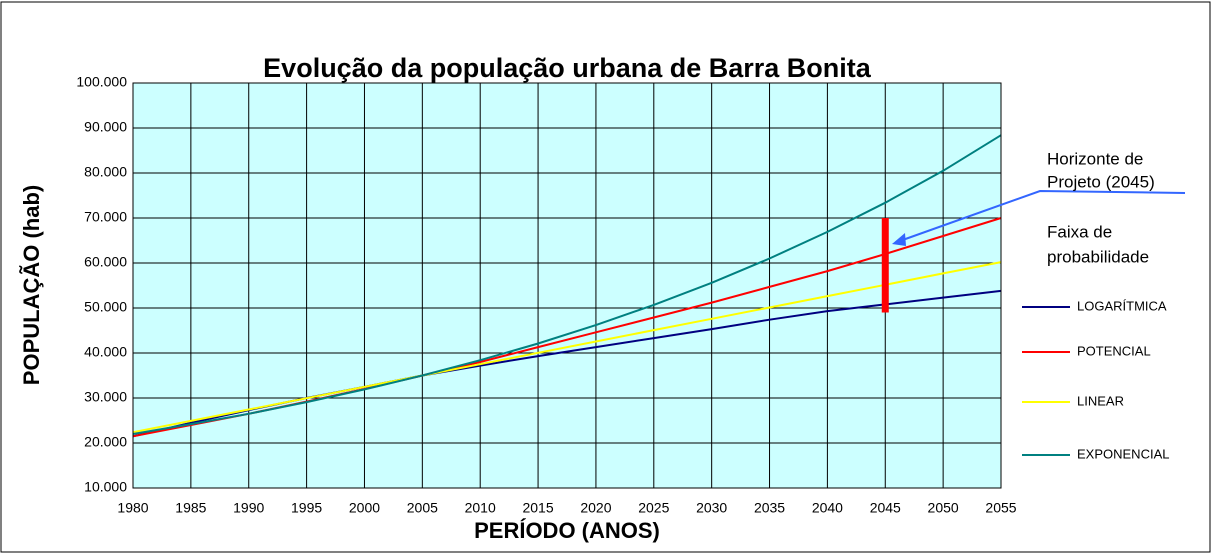 Image resolution: width=1212 pixels, height=554 pixels. I want to click on y-tick-label: 70.000, so click(105, 217).